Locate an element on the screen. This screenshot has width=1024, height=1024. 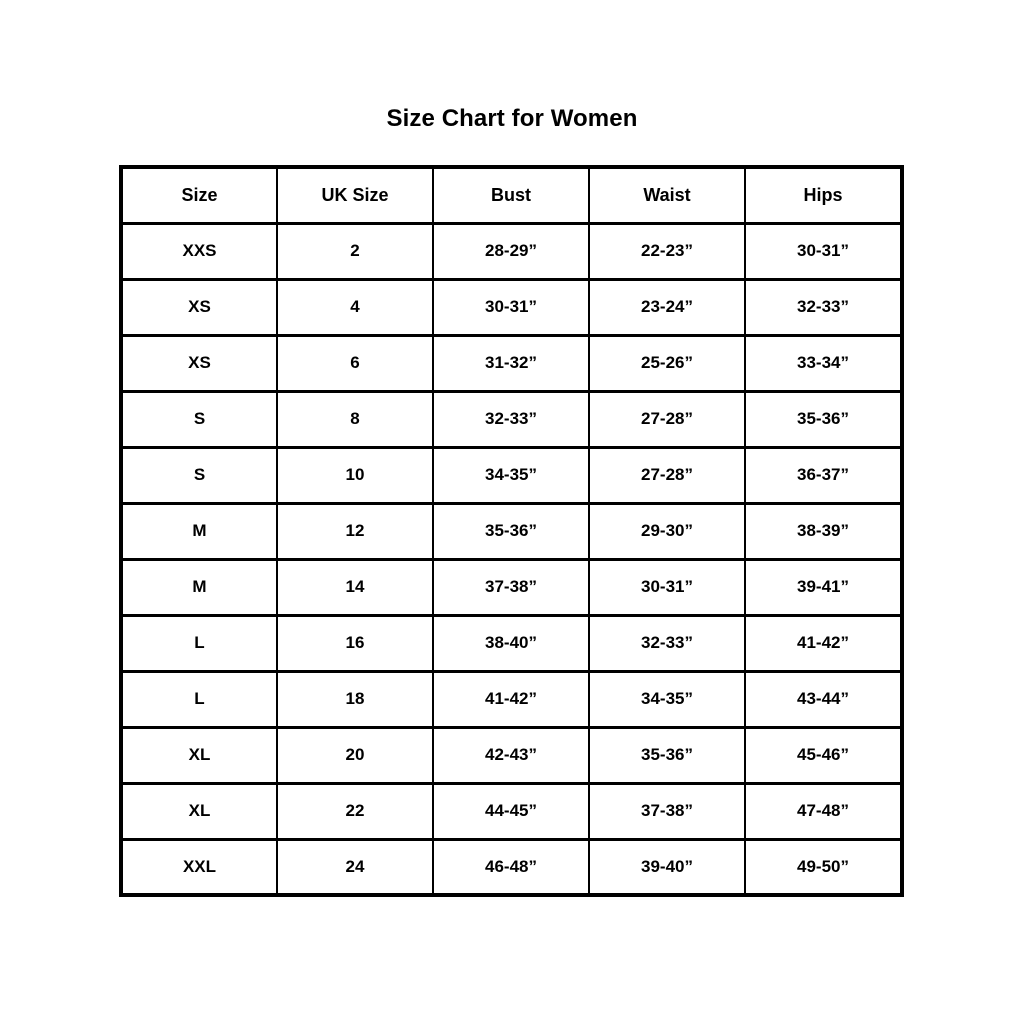
cell-hips: 38-39” is located at coordinates (823, 532).